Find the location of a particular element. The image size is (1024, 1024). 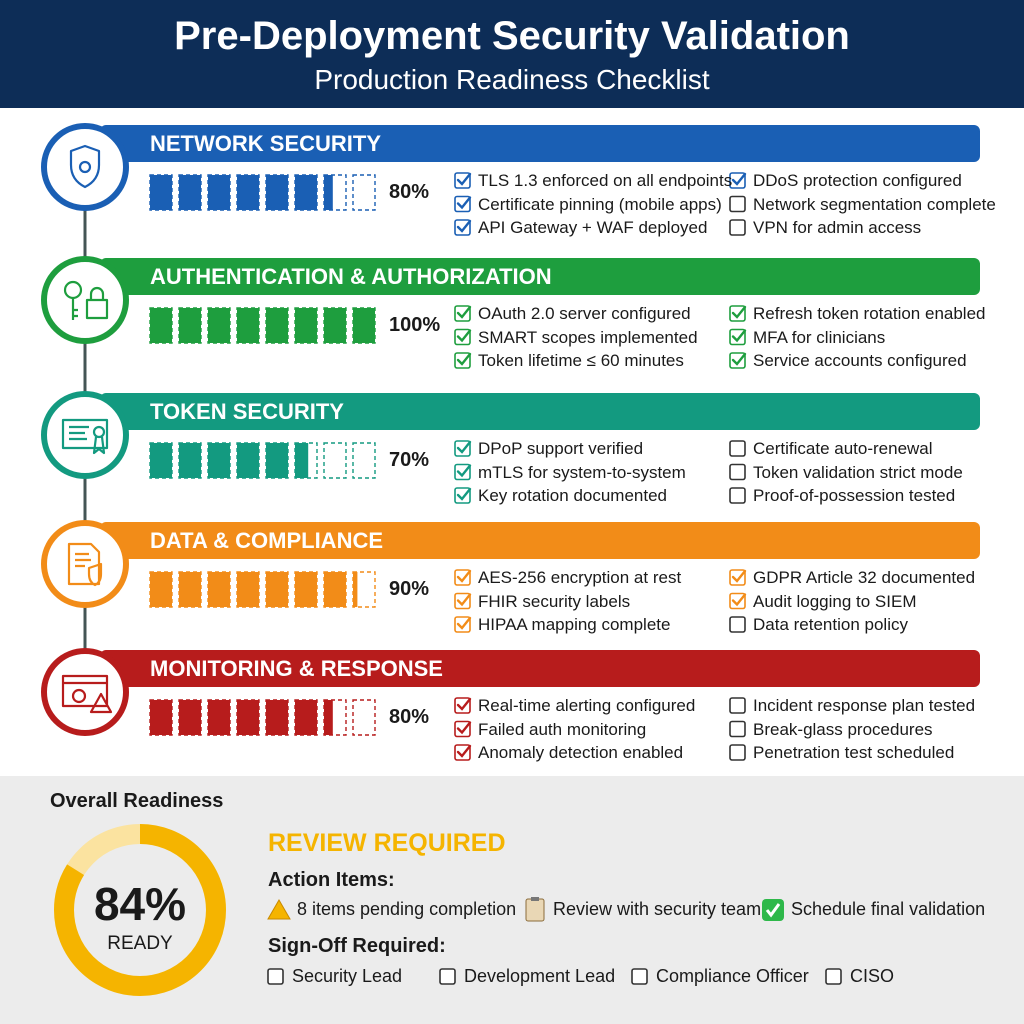

score-arc is located at coordinates (140, 910).